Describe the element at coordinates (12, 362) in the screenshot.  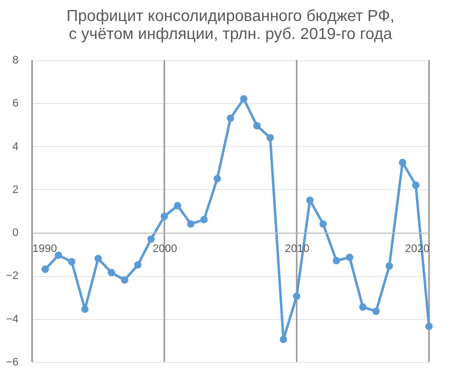
I see `y-tick-label: −6` at that location.